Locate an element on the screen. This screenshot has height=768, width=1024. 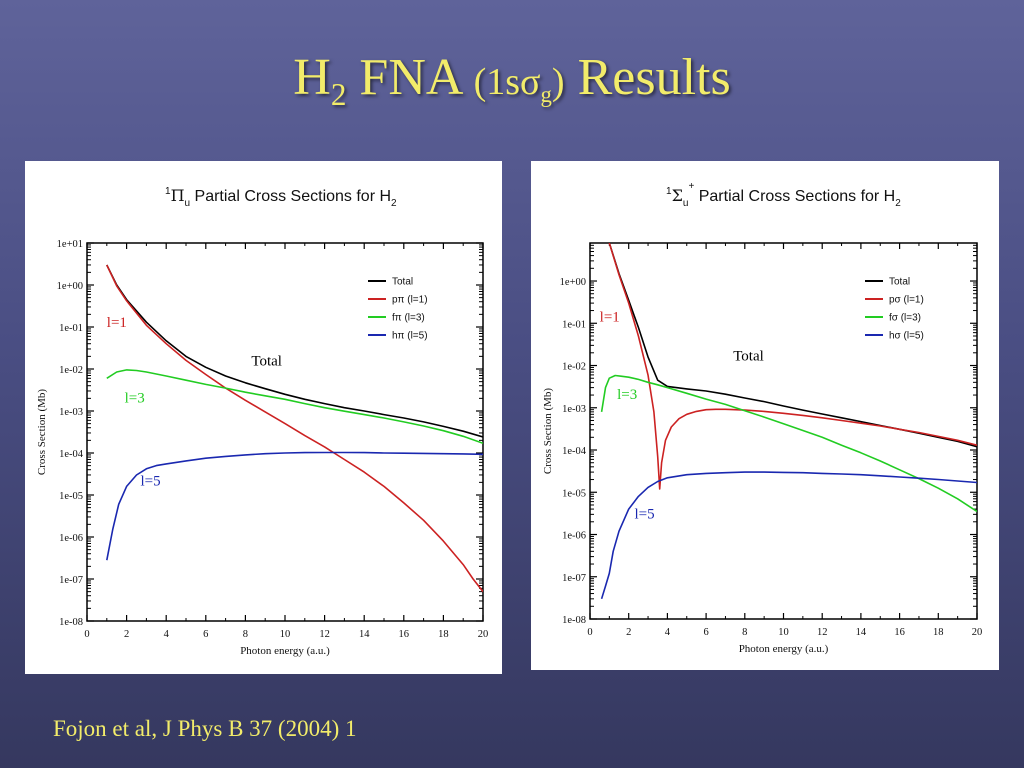
series-total-line is located at coordinates (294, 351).